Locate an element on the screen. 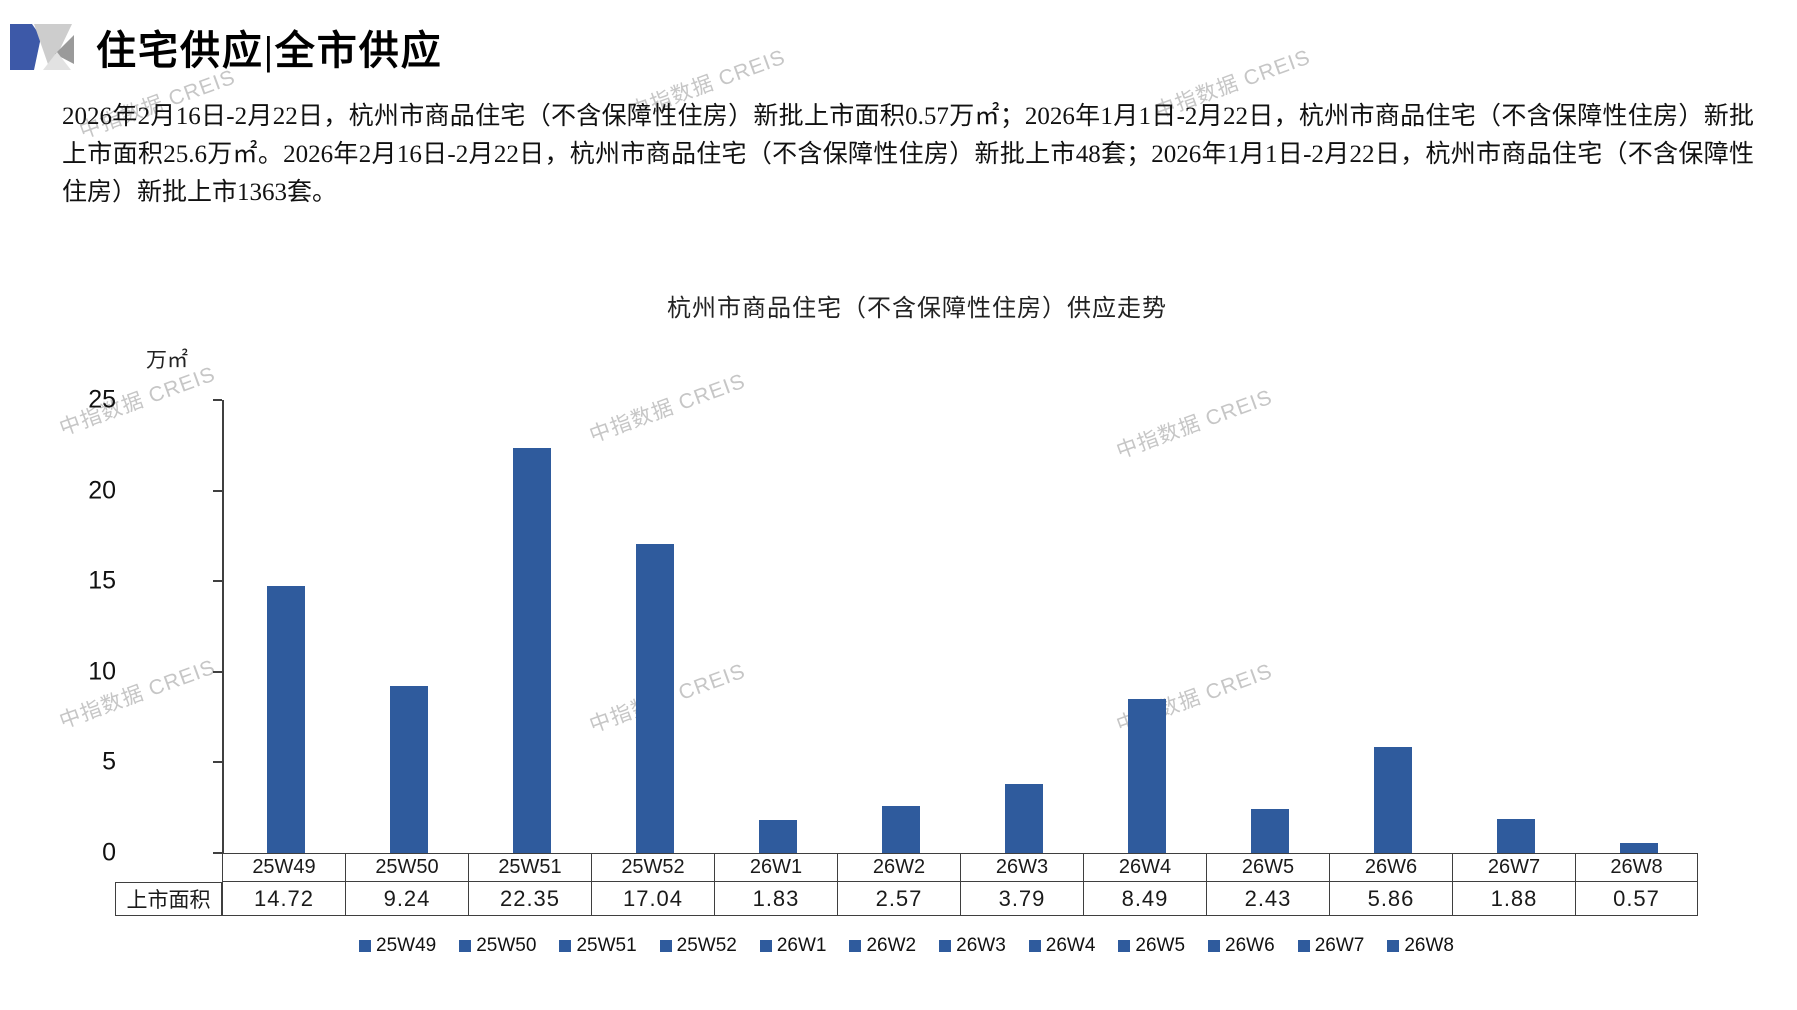  bar-column-26W6 is located at coordinates (1392, 626).